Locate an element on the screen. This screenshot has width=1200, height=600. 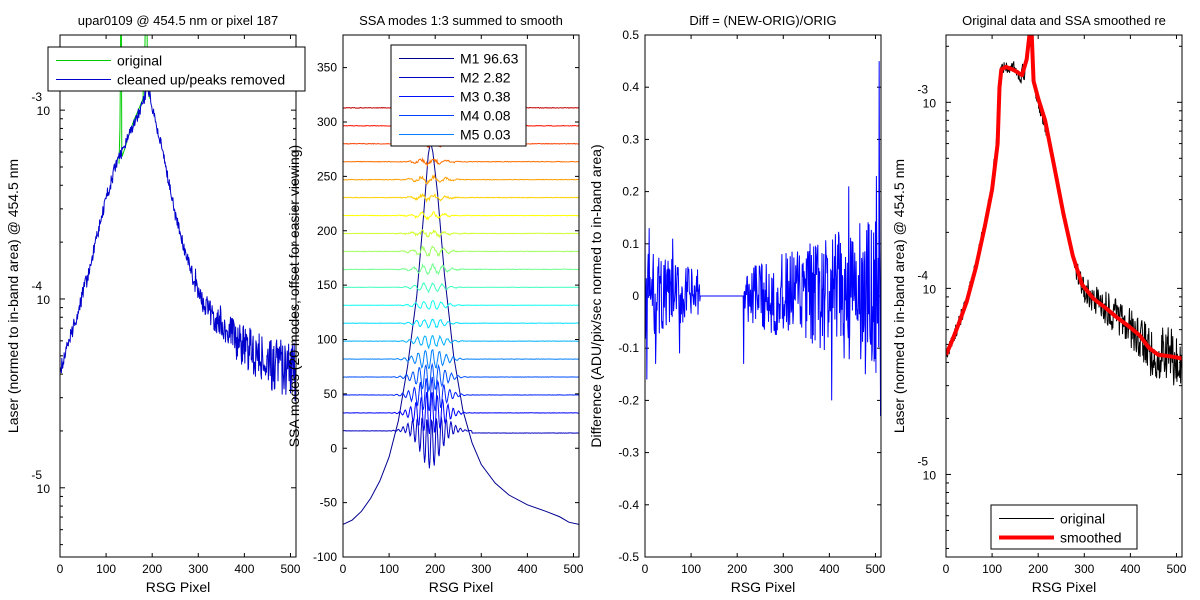
legend-label: M1 96.63 is located at coordinates (489, 59).